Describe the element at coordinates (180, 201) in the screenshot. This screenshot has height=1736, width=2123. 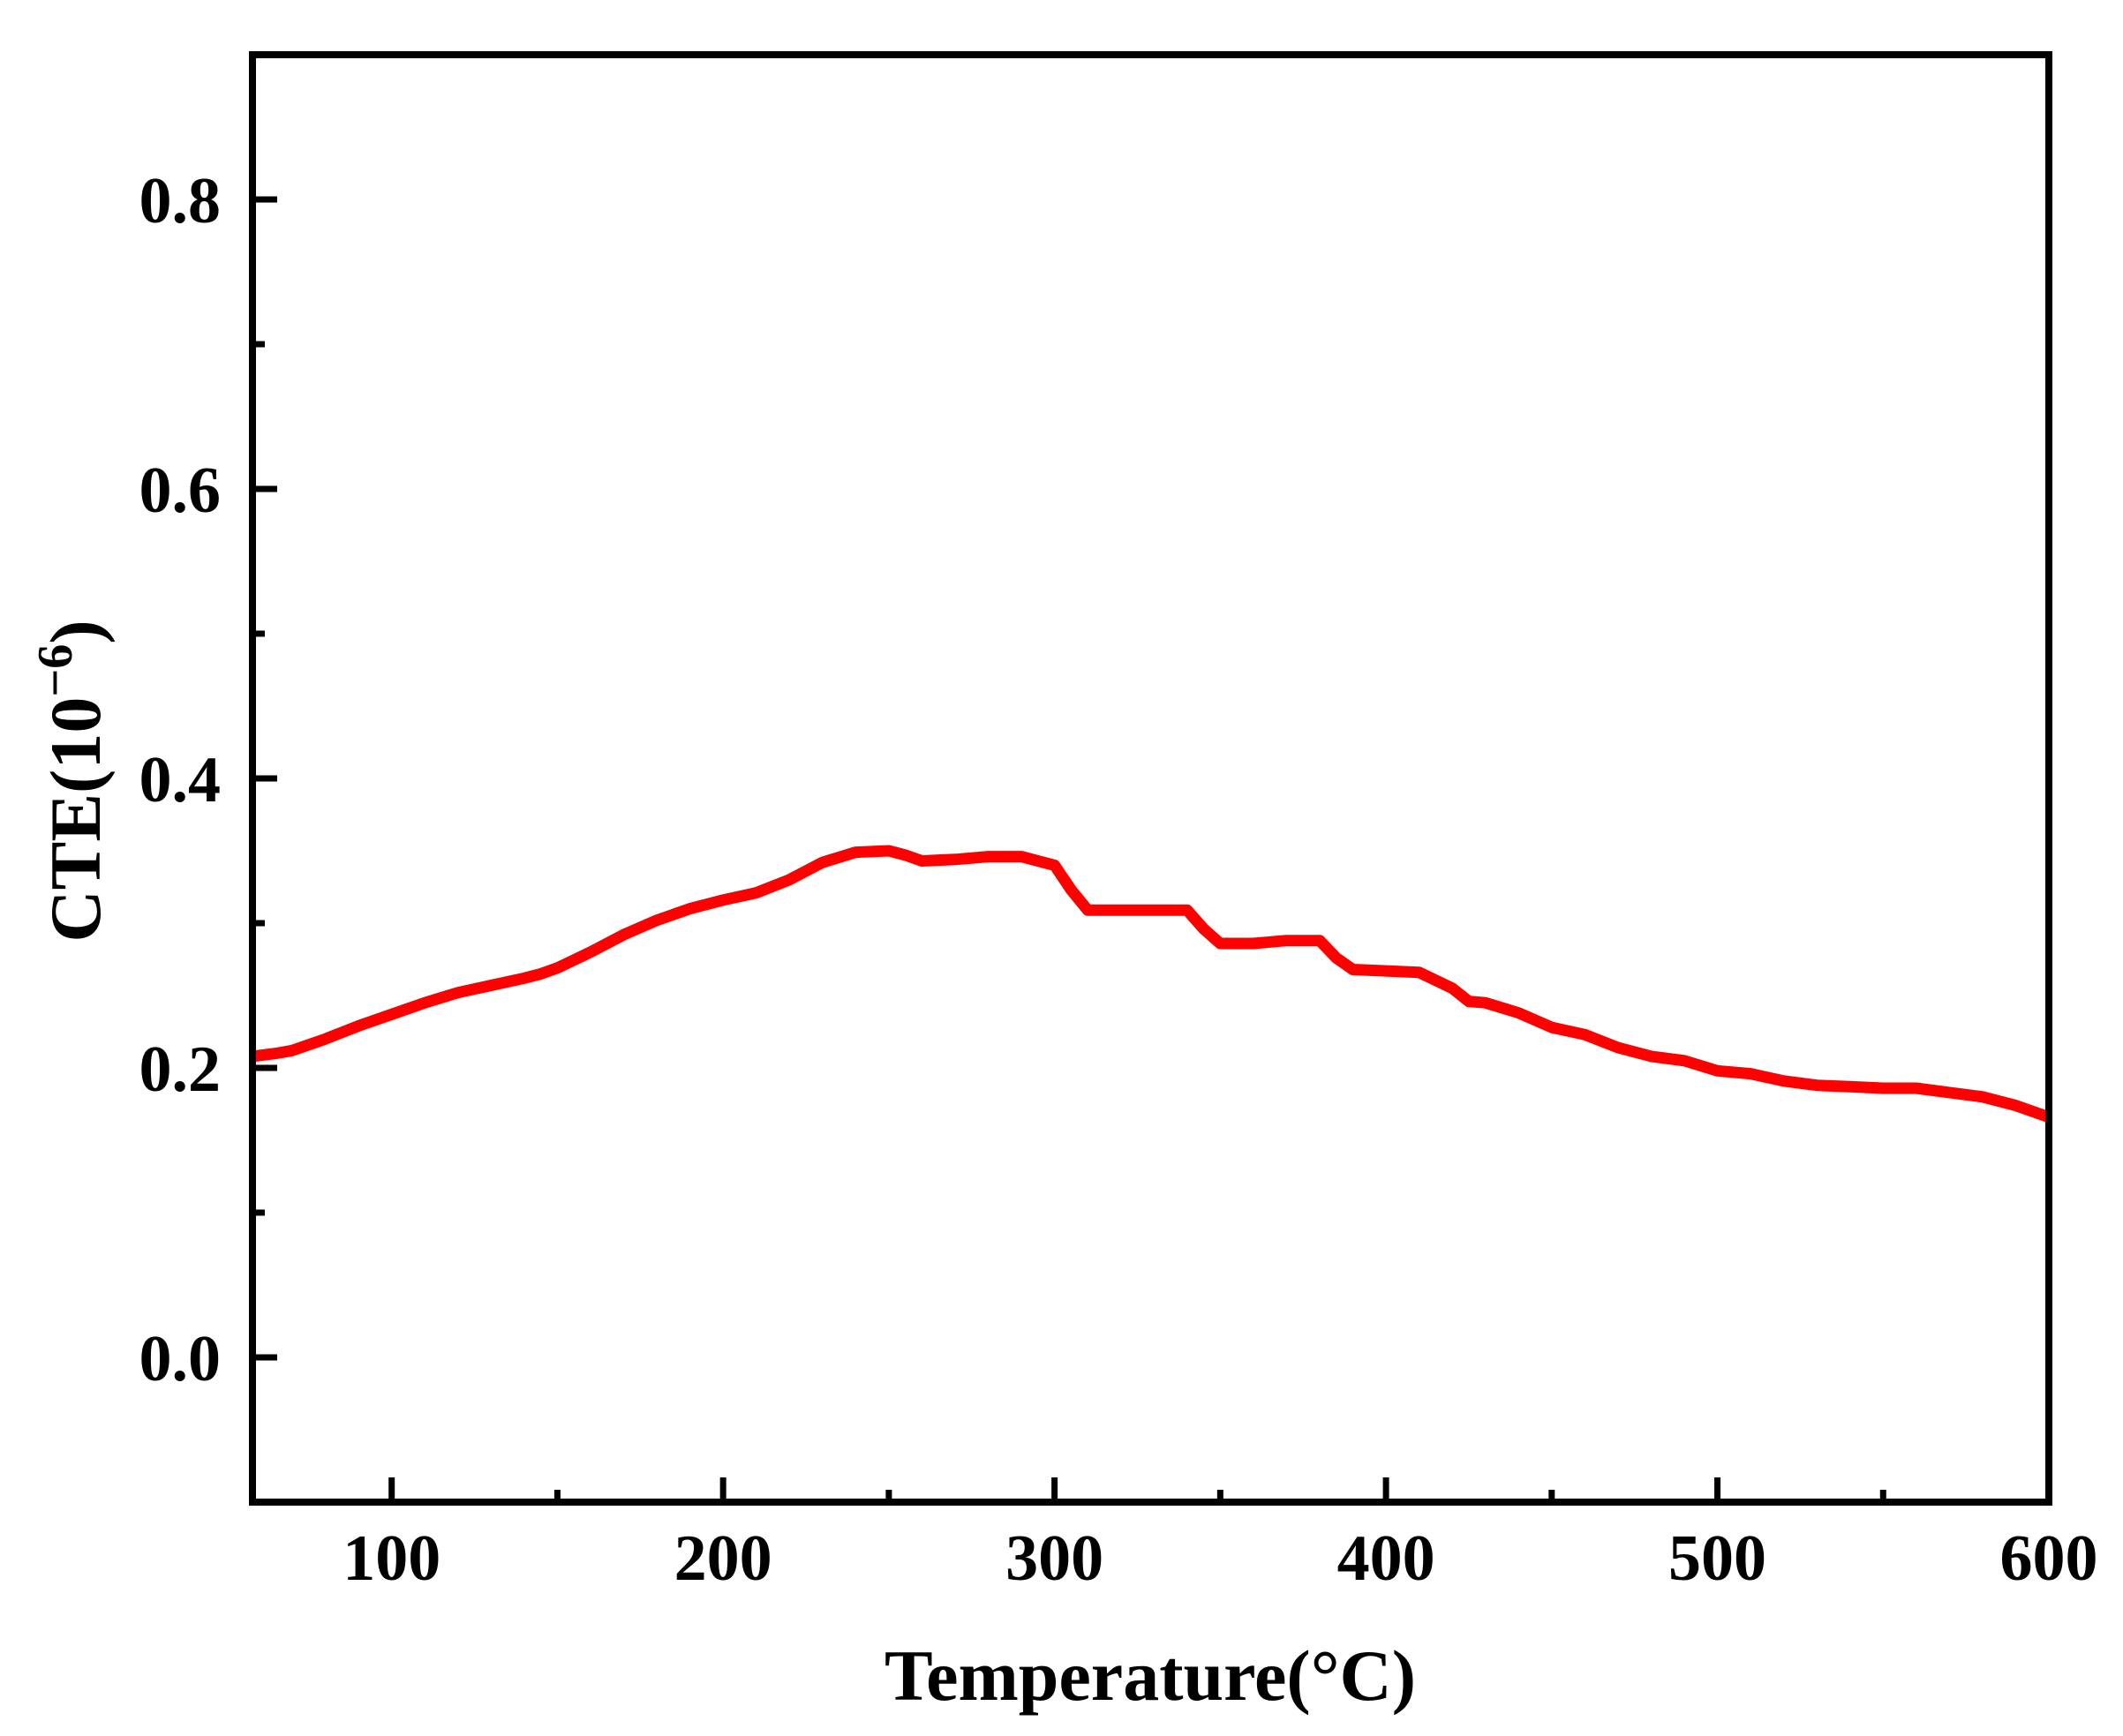
I see `y-tick-label: 0.8` at that location.